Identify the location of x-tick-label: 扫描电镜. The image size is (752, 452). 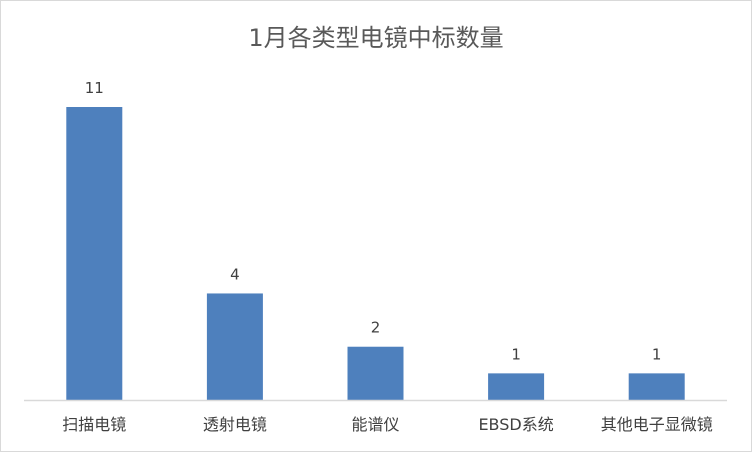
(94, 424).